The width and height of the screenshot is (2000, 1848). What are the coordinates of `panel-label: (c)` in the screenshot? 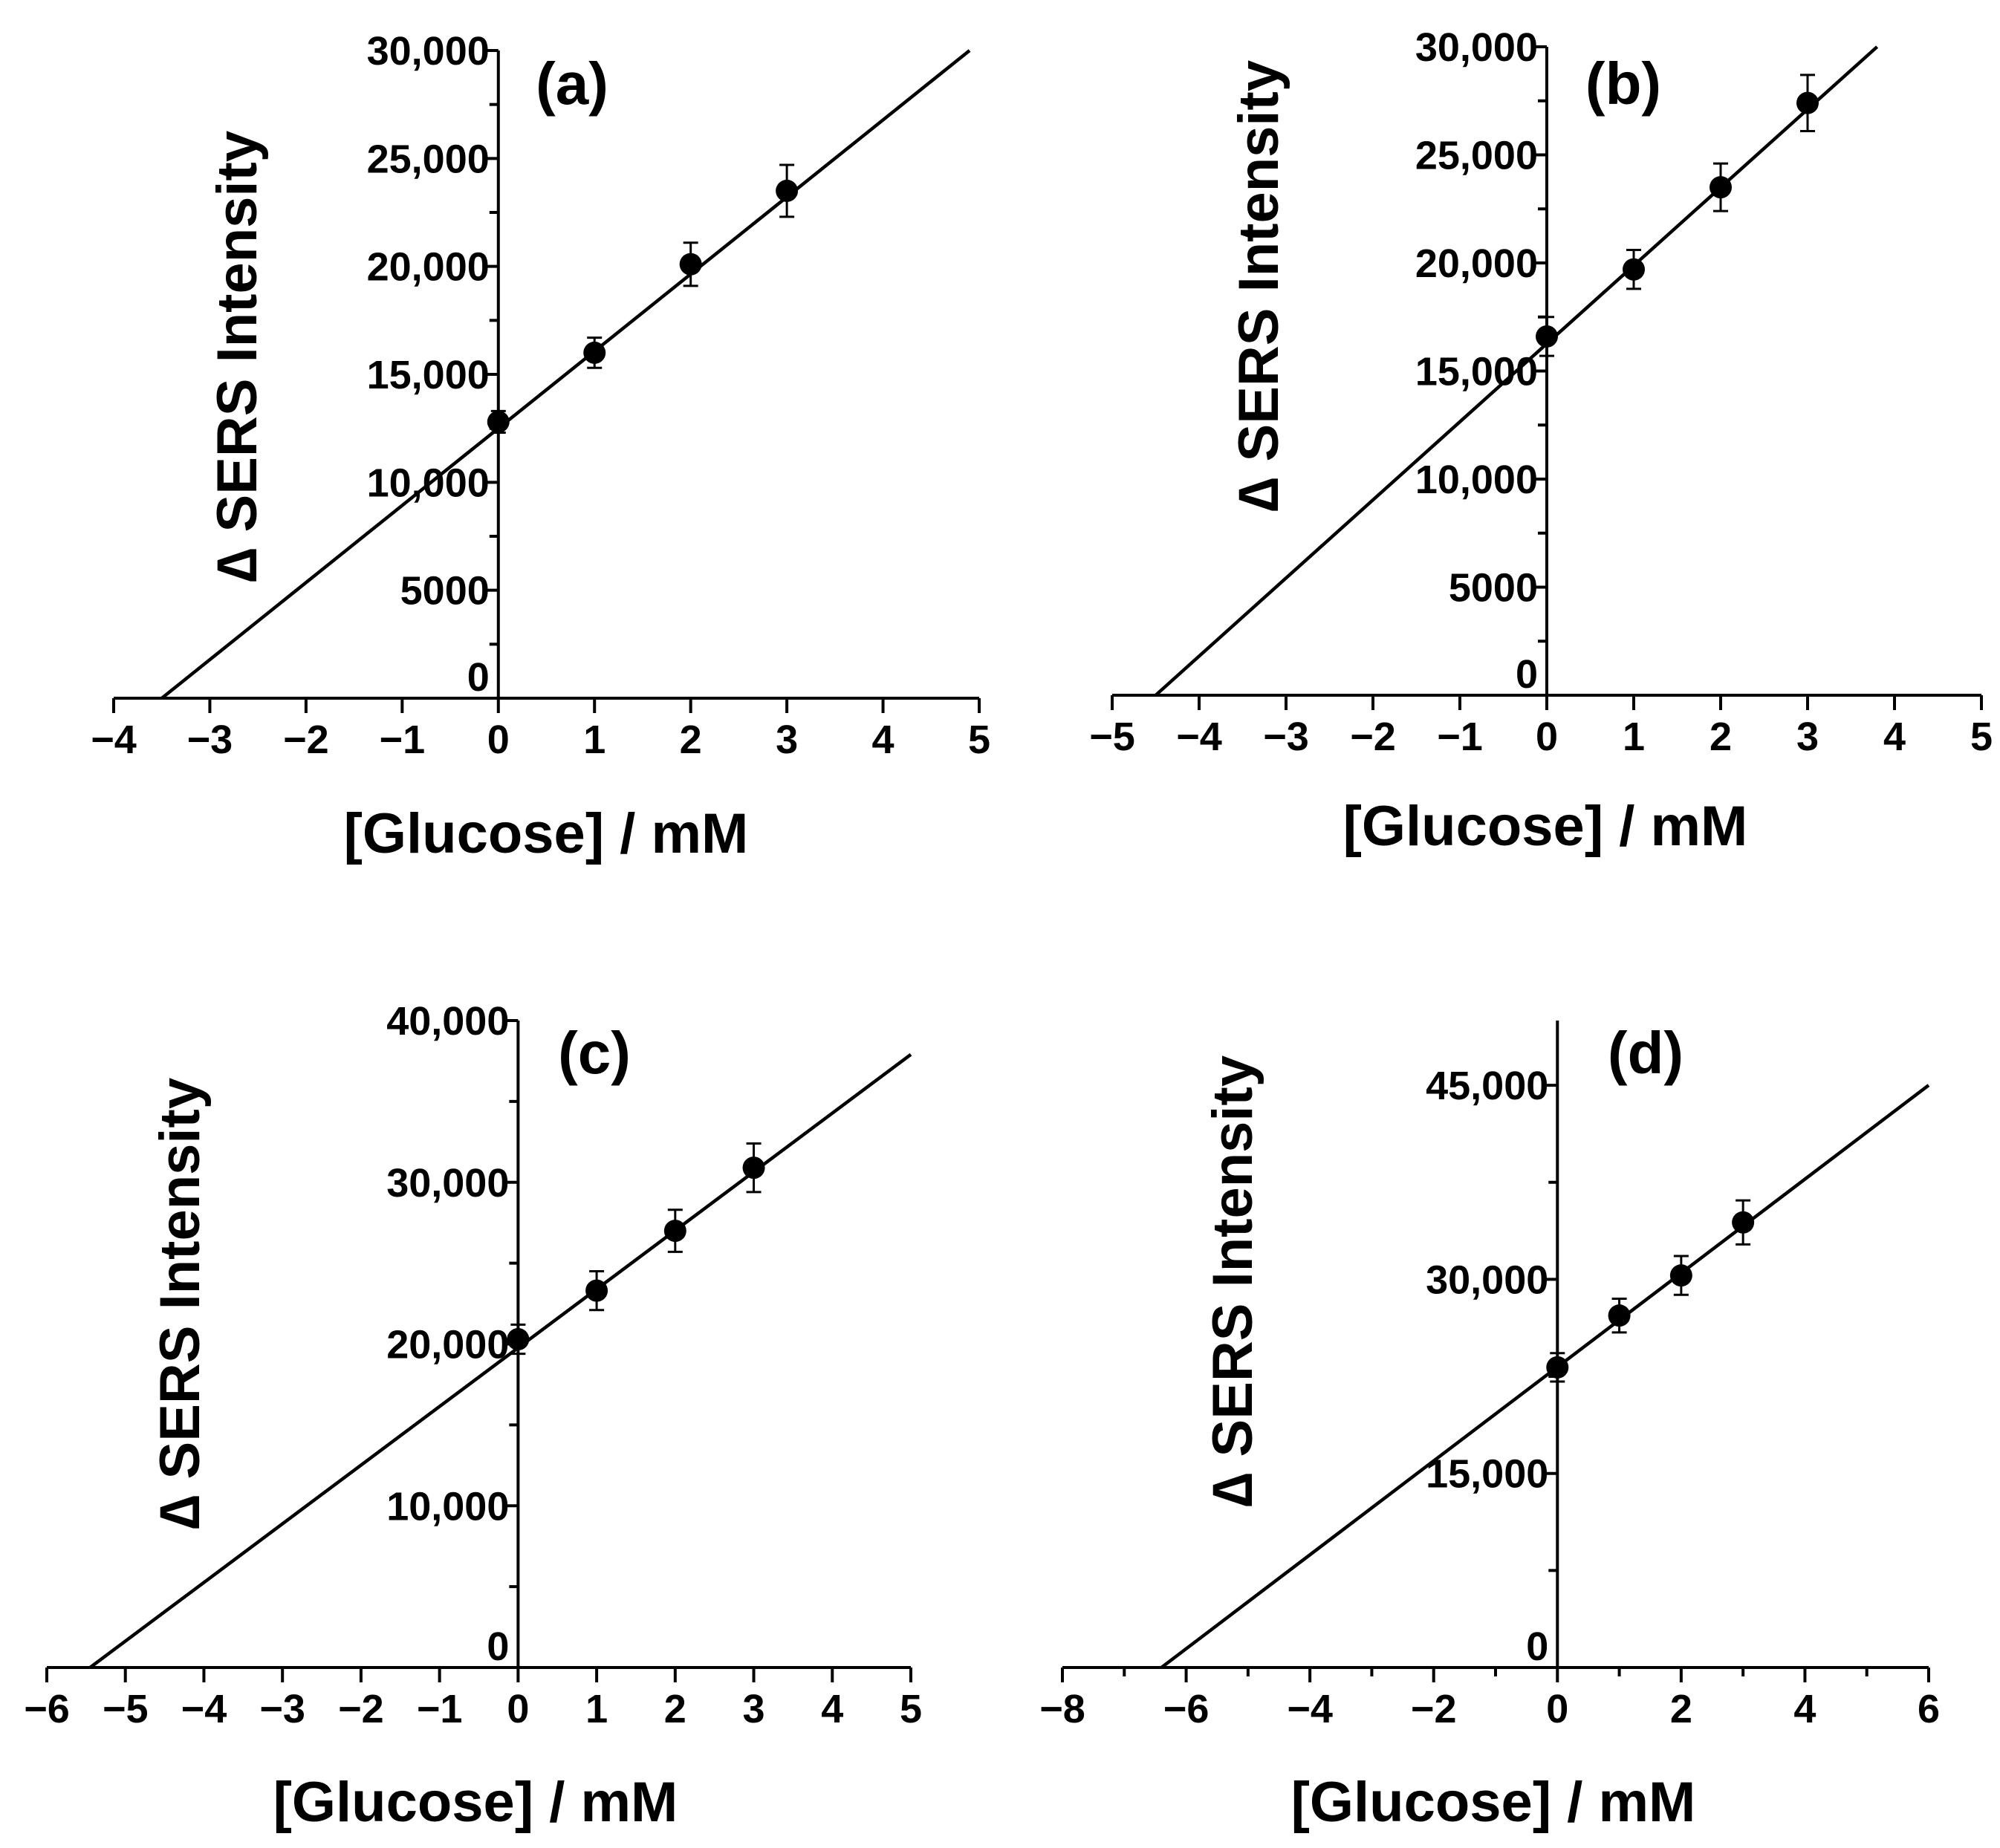 It's located at (594, 1053).